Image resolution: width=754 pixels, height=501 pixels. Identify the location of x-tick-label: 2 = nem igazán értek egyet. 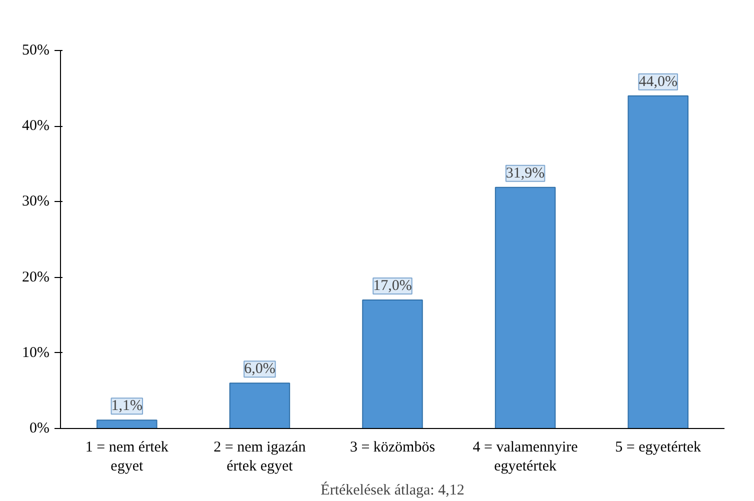
(260, 457).